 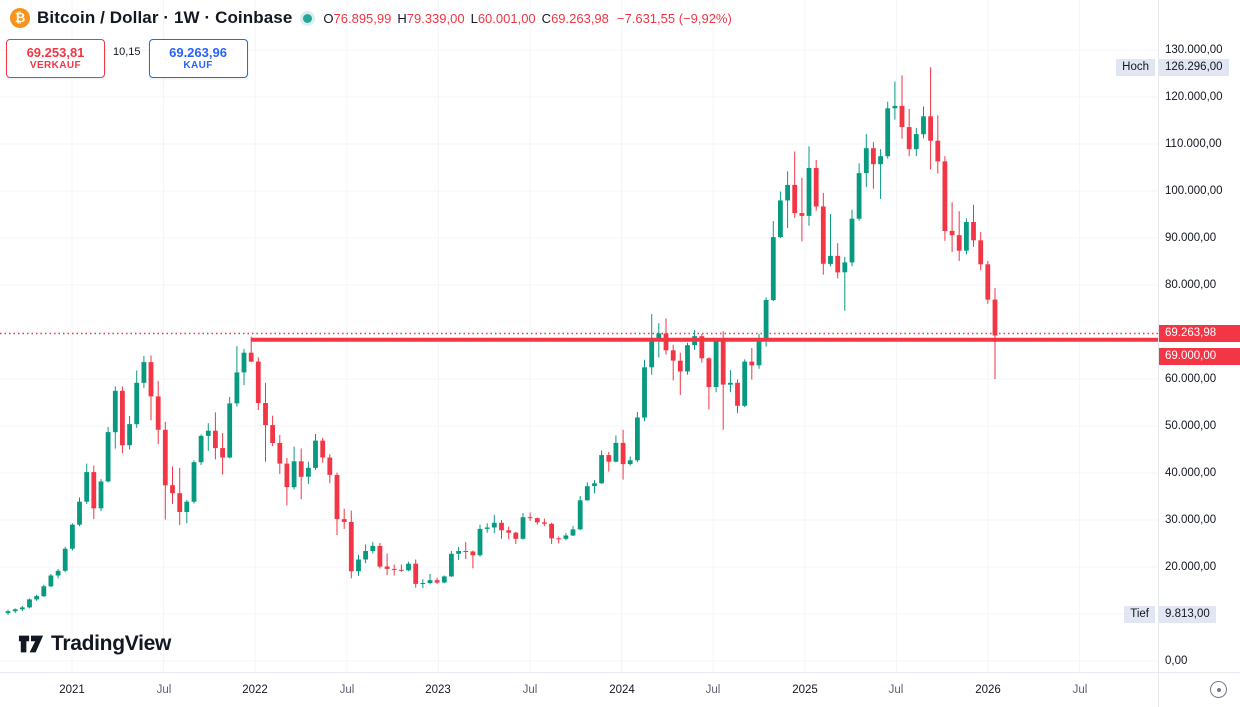 What do you see at coordinates (1199, 689) in the screenshot?
I see `axis-corner` at bounding box center [1199, 689].